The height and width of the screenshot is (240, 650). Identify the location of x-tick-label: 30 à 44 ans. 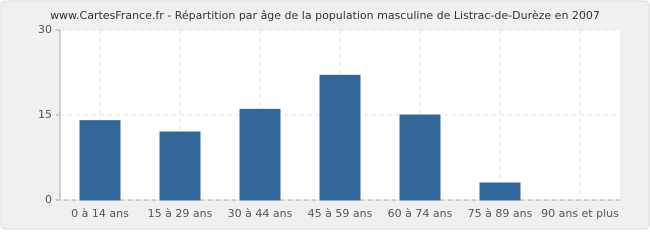
(260, 213).